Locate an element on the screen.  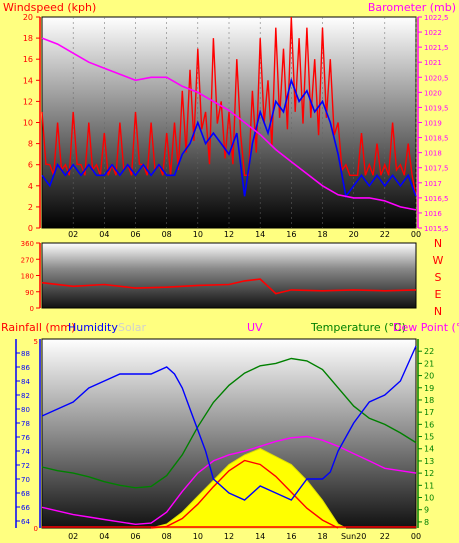
barometer-tick-label: 1018,5 is located at coordinates (436, 139).